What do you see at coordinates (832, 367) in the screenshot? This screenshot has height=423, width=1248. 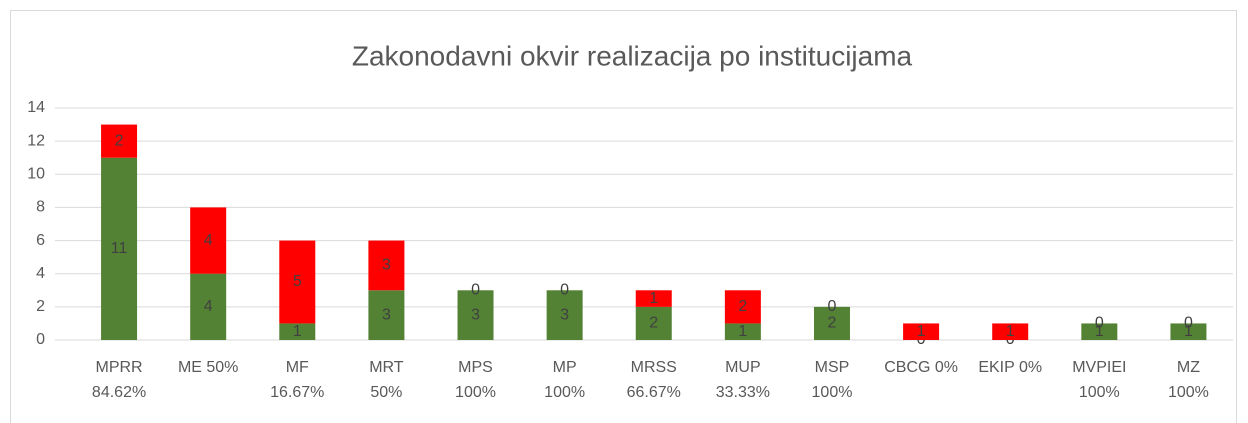 I see `x-tick-label: MSP` at bounding box center [832, 367].